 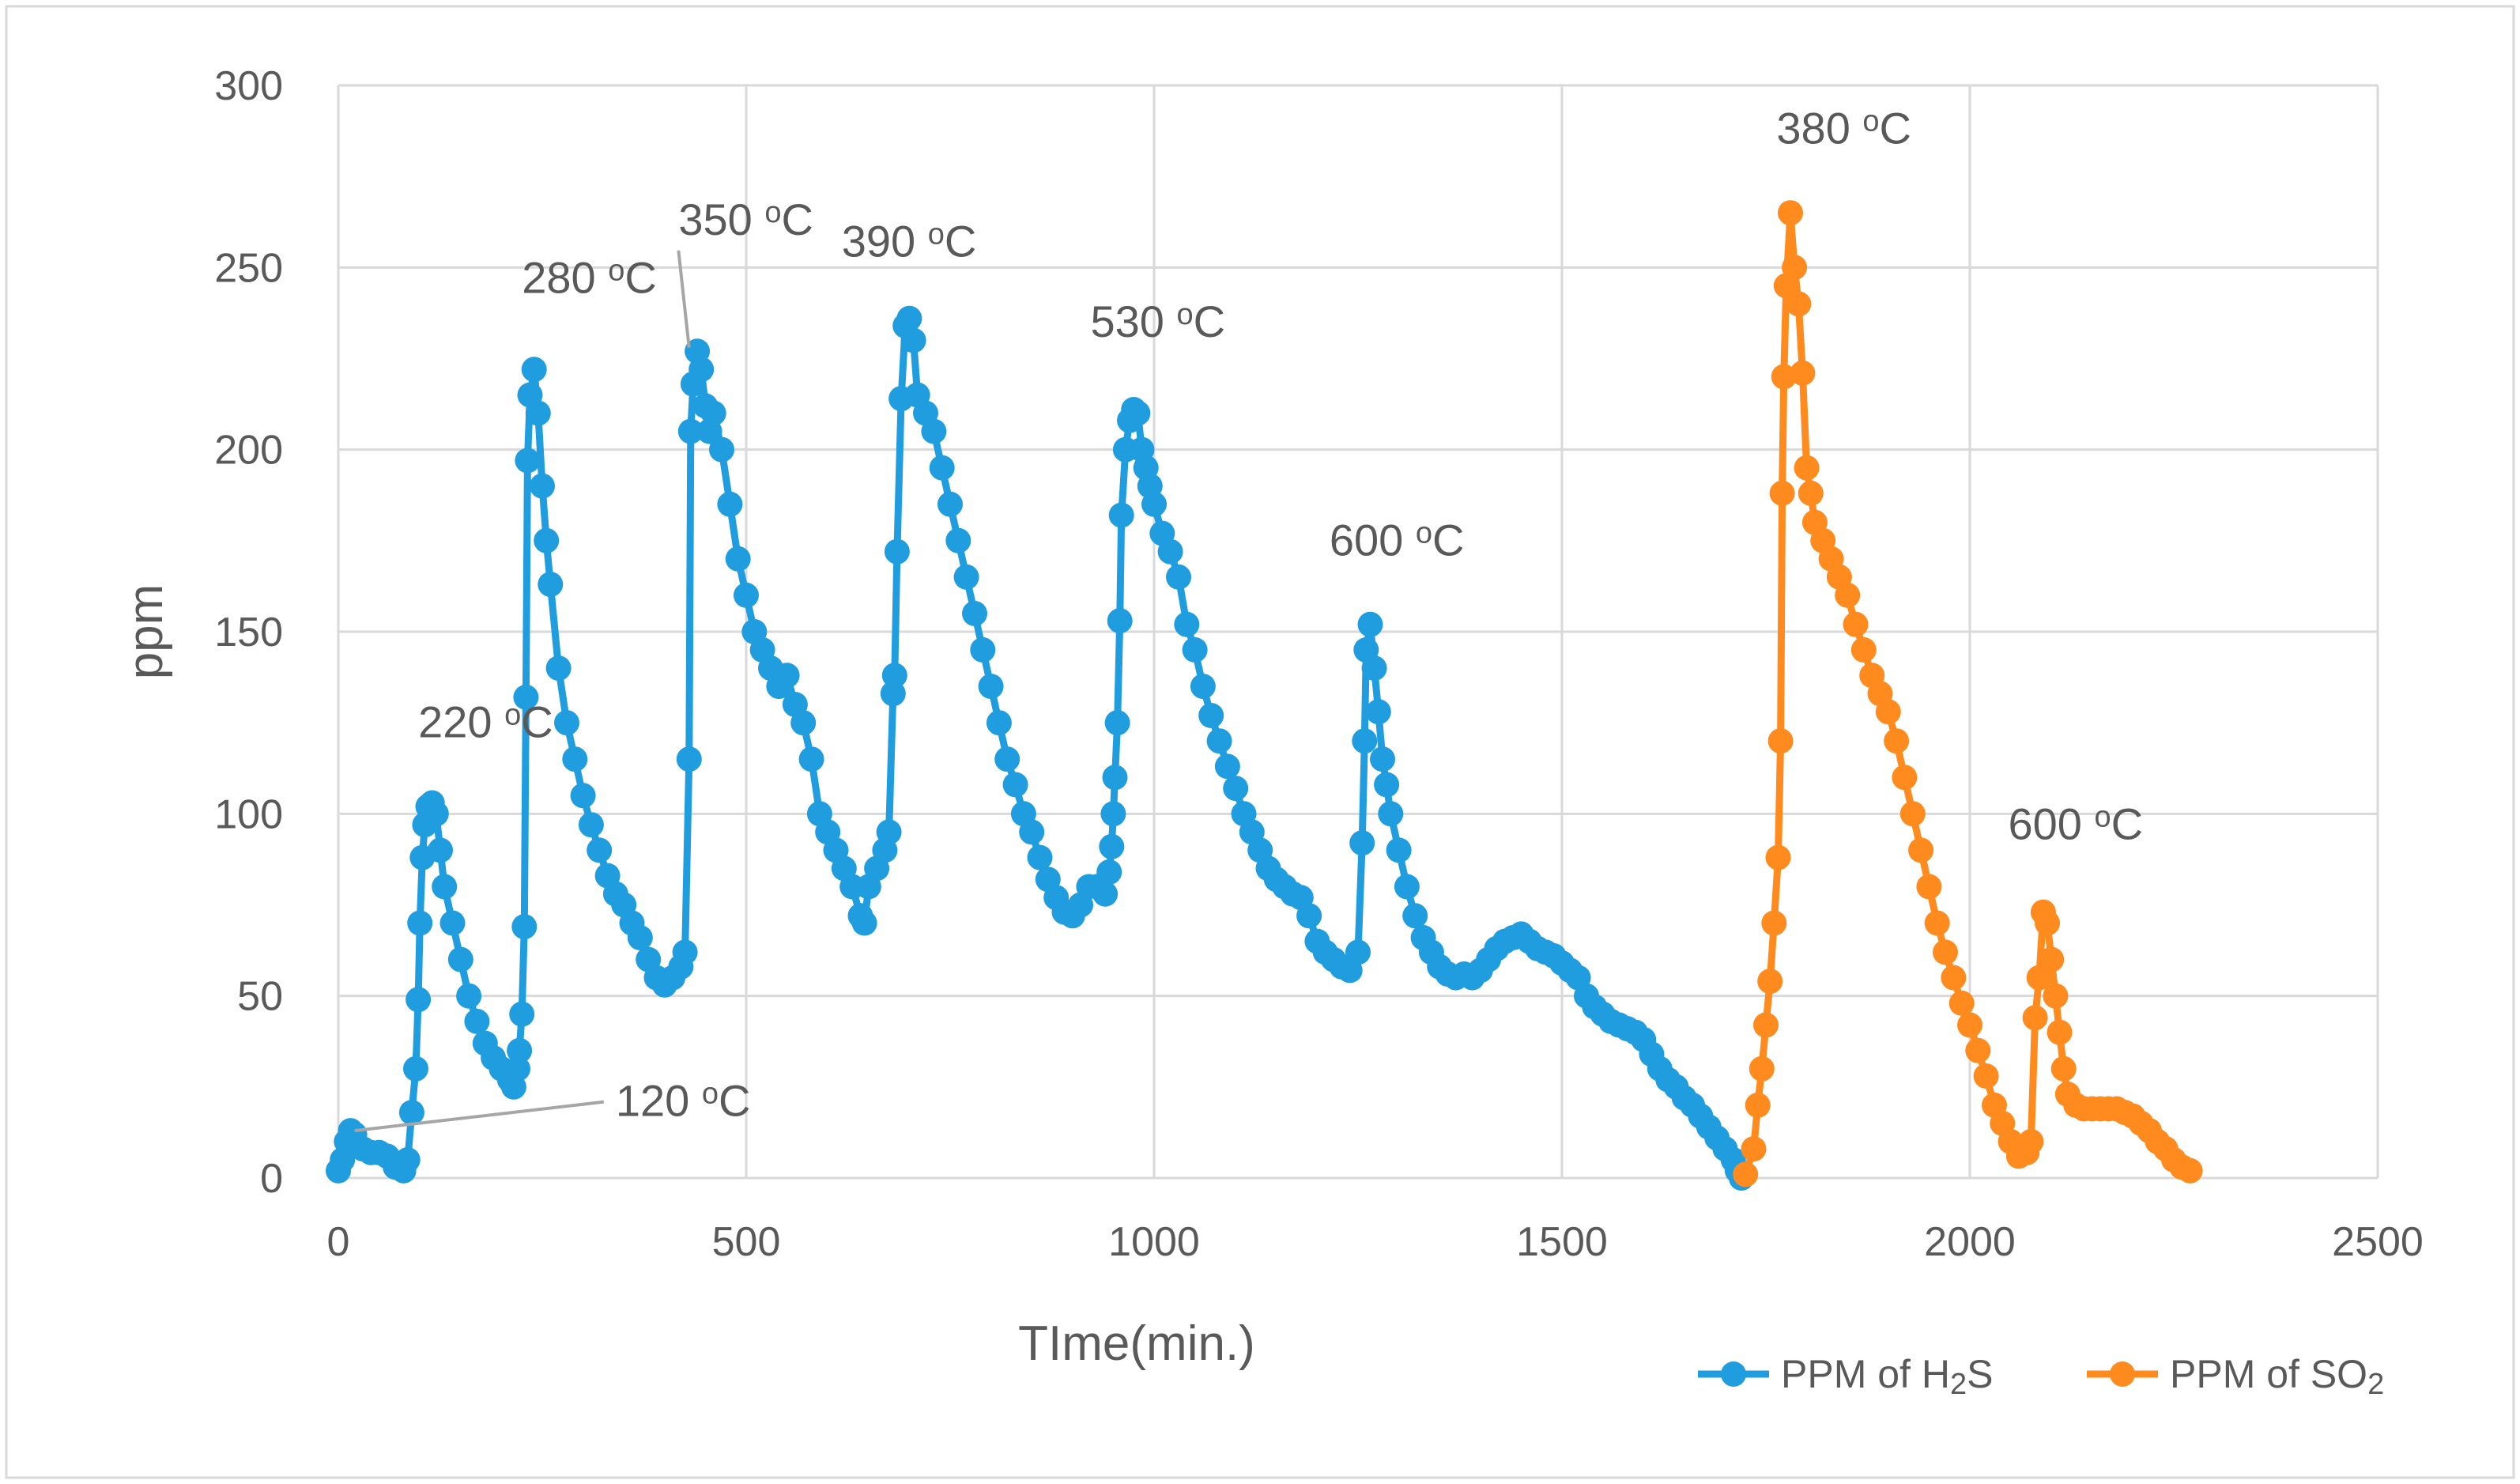 I want to click on legend-label-main: PPM of H, so click(x=1865, y=1374).